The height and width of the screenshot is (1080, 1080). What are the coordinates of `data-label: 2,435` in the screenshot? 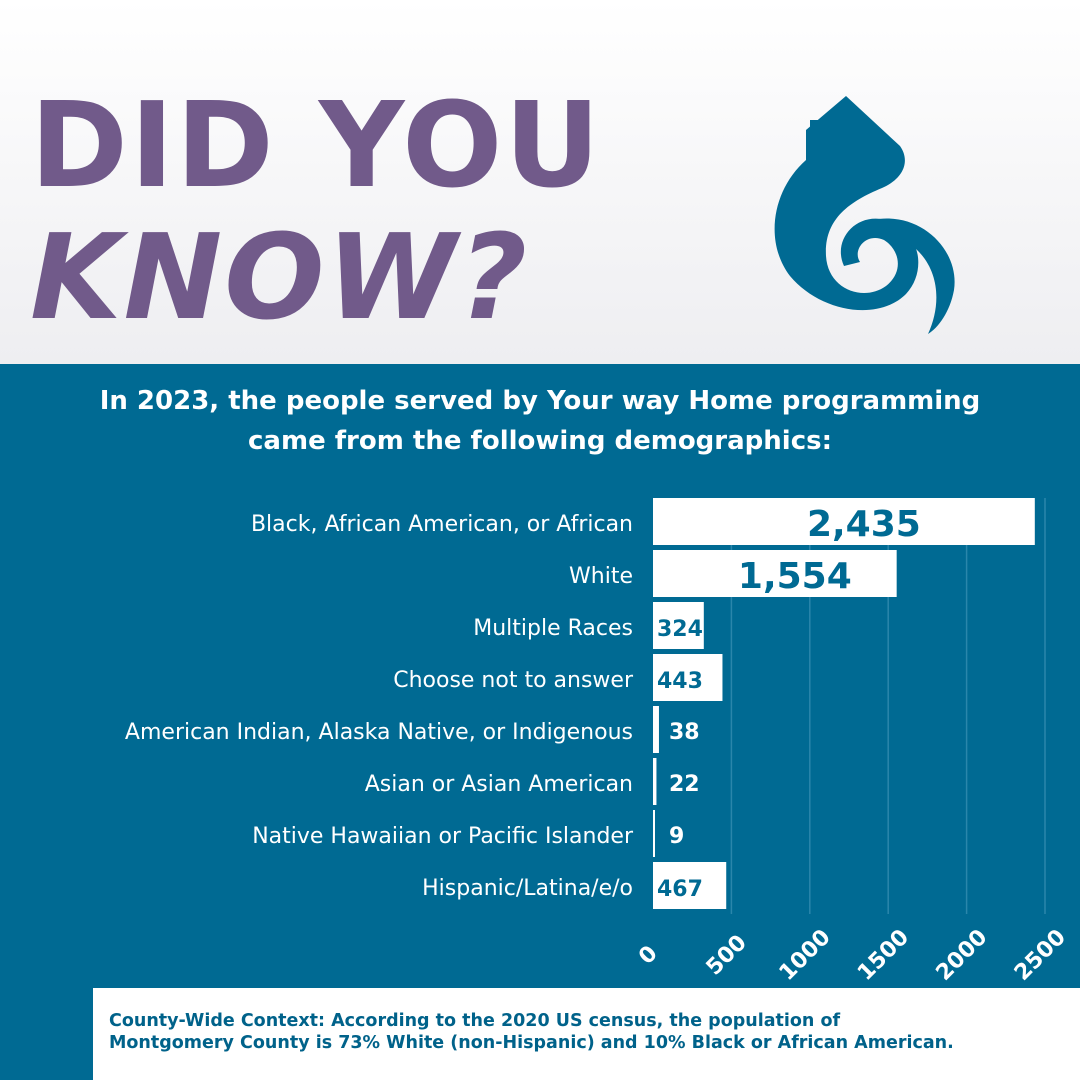 It's located at (864, 524).